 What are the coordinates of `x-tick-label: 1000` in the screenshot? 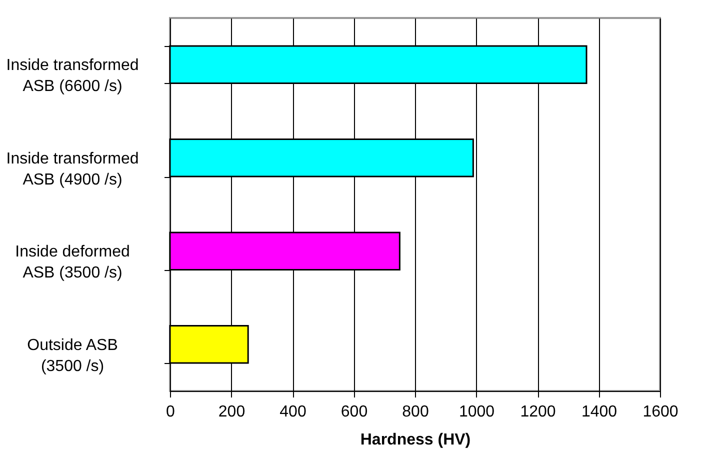 It's located at (476, 412).